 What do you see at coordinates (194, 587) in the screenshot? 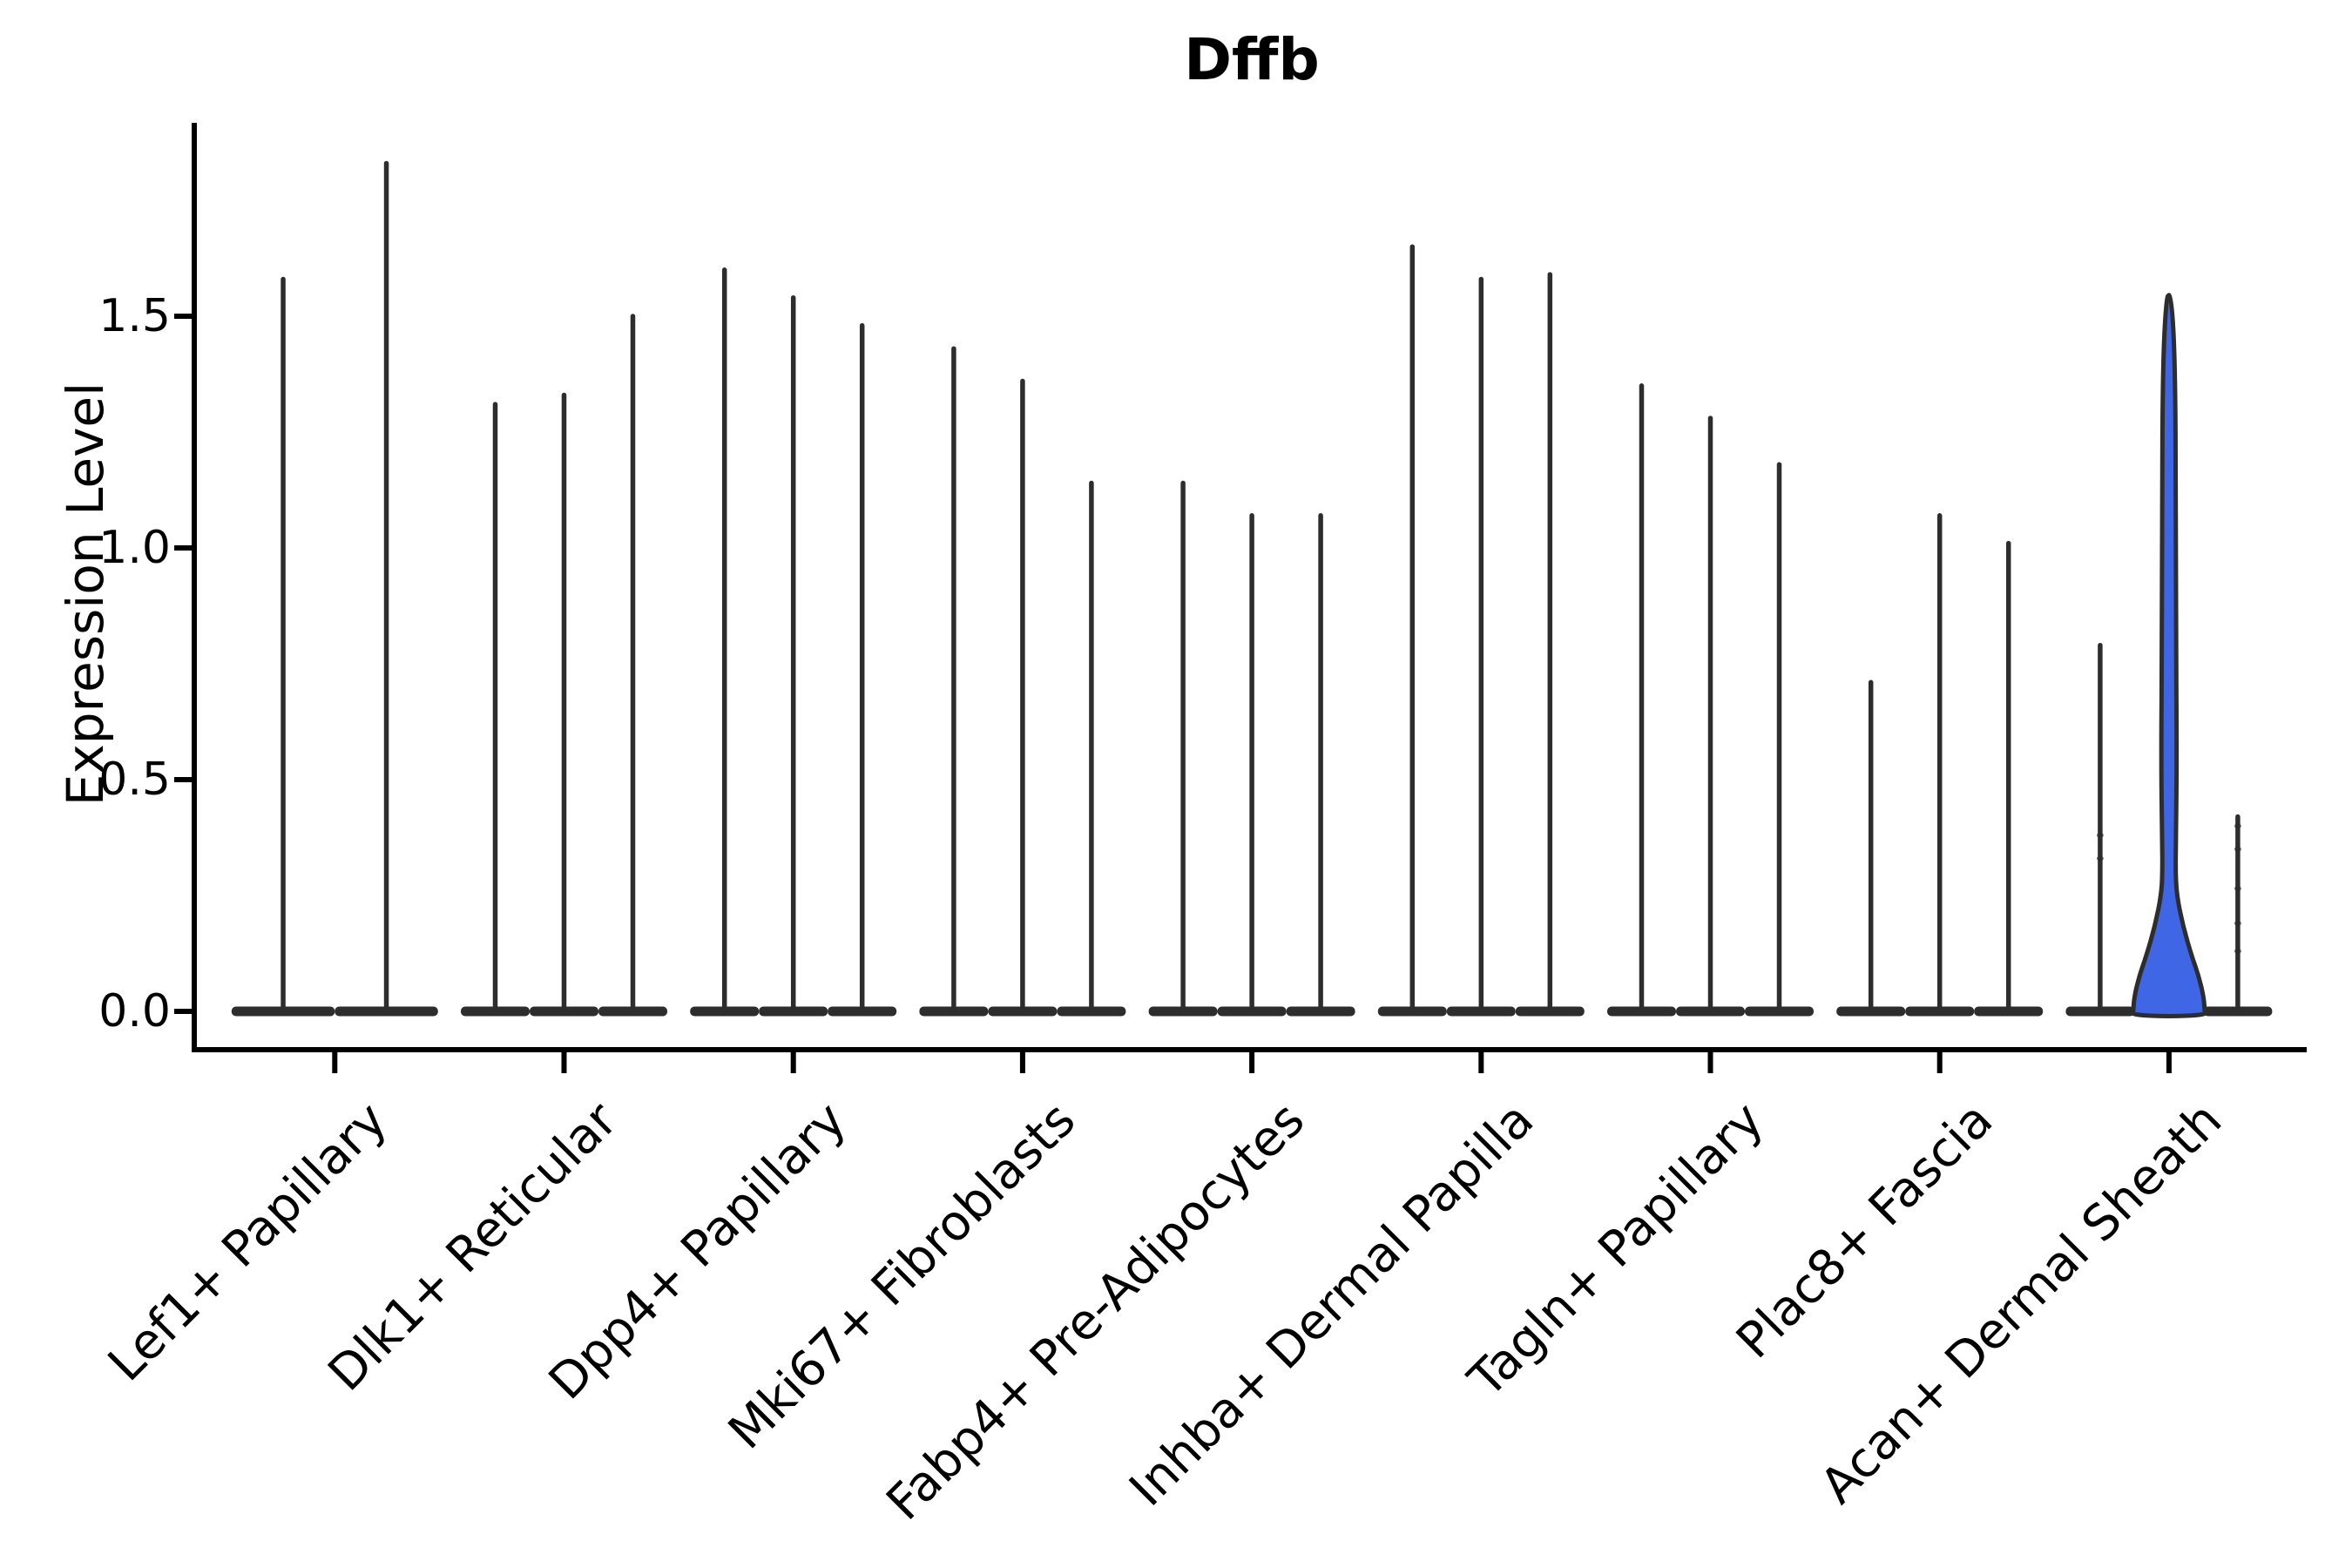
I see `y-axis-spine` at bounding box center [194, 587].